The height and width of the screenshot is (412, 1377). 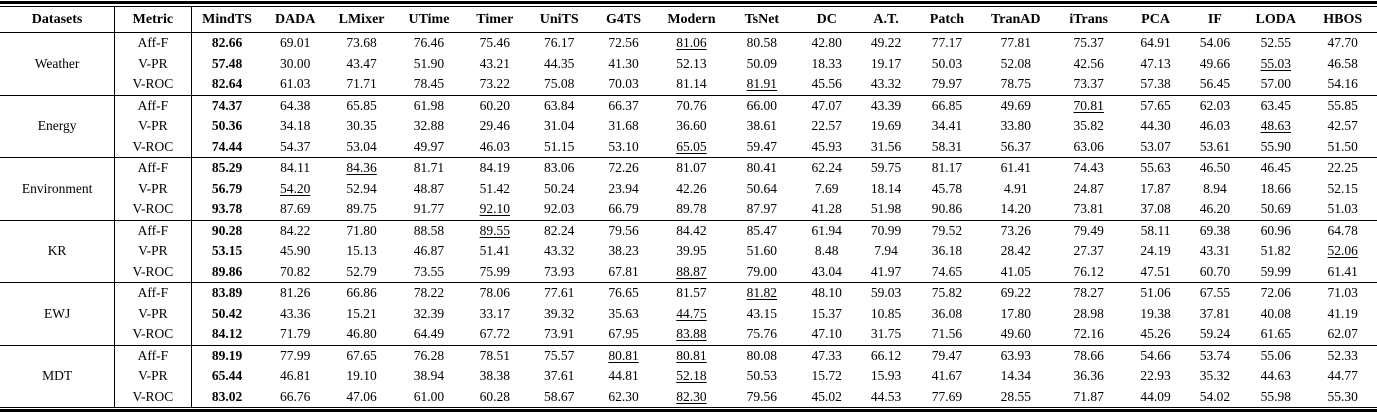 What do you see at coordinates (762, 167) in the screenshot?
I see `value-cell: 80.41` at bounding box center [762, 167].